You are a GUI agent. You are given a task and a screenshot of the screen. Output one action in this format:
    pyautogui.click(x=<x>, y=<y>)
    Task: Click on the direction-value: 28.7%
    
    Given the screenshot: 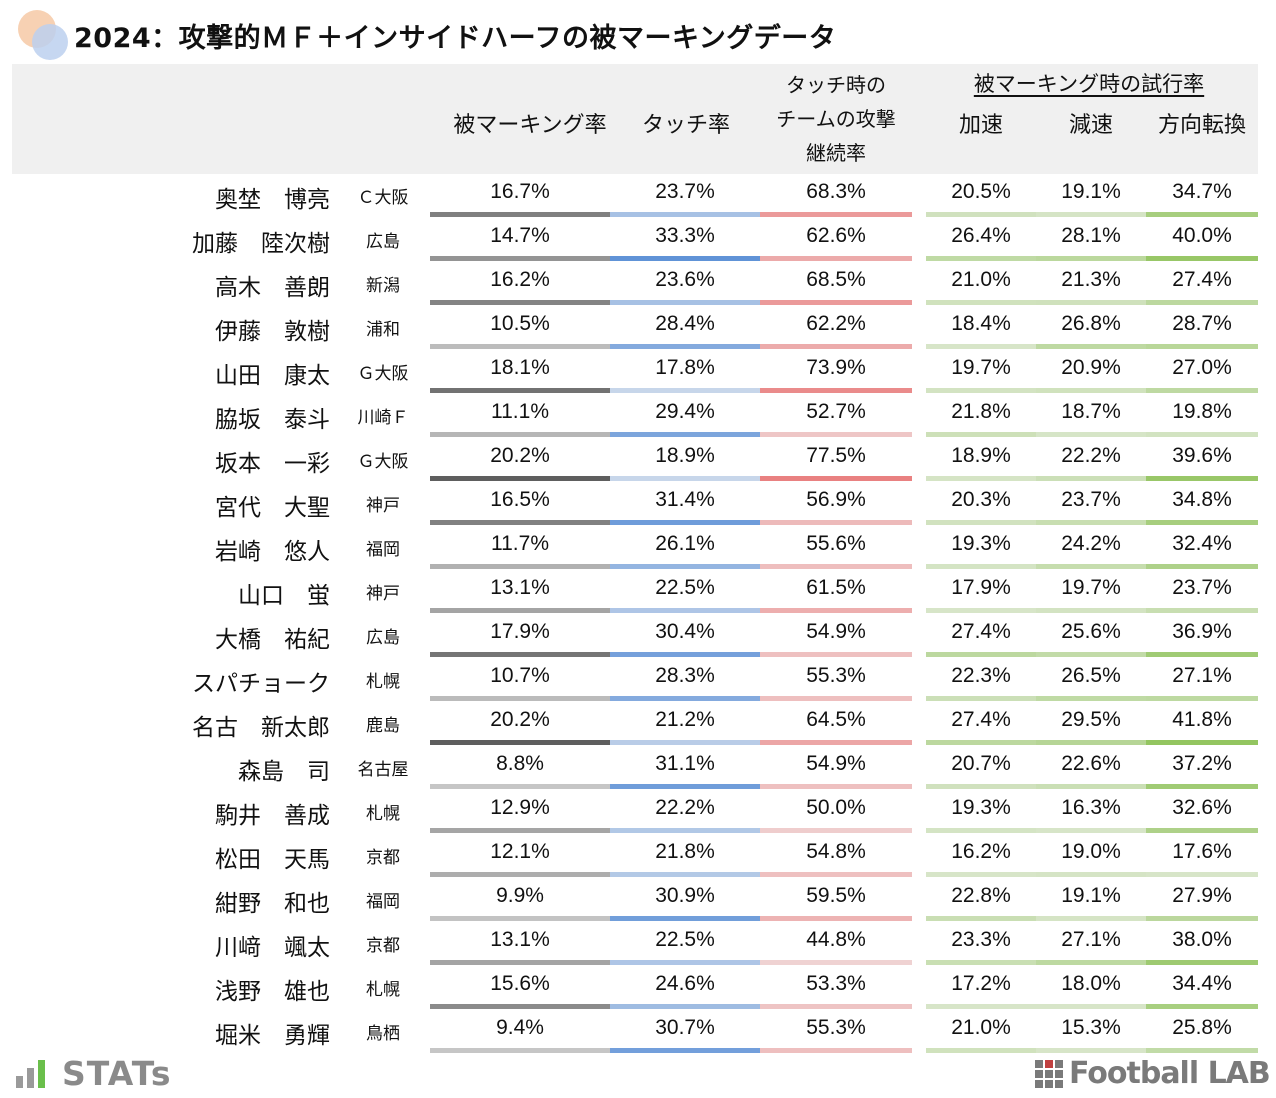 What is the action you would take?
    pyautogui.click(x=1202, y=323)
    